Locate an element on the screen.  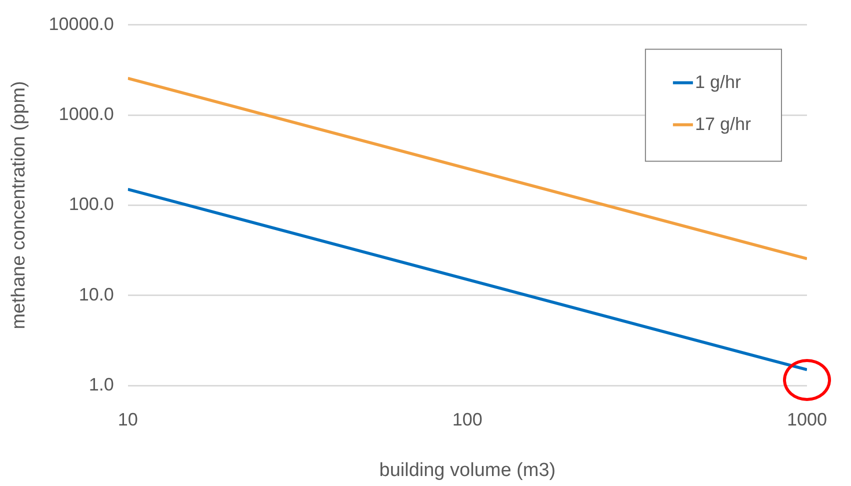
x-tick-label: 10 is located at coordinates (128, 419).